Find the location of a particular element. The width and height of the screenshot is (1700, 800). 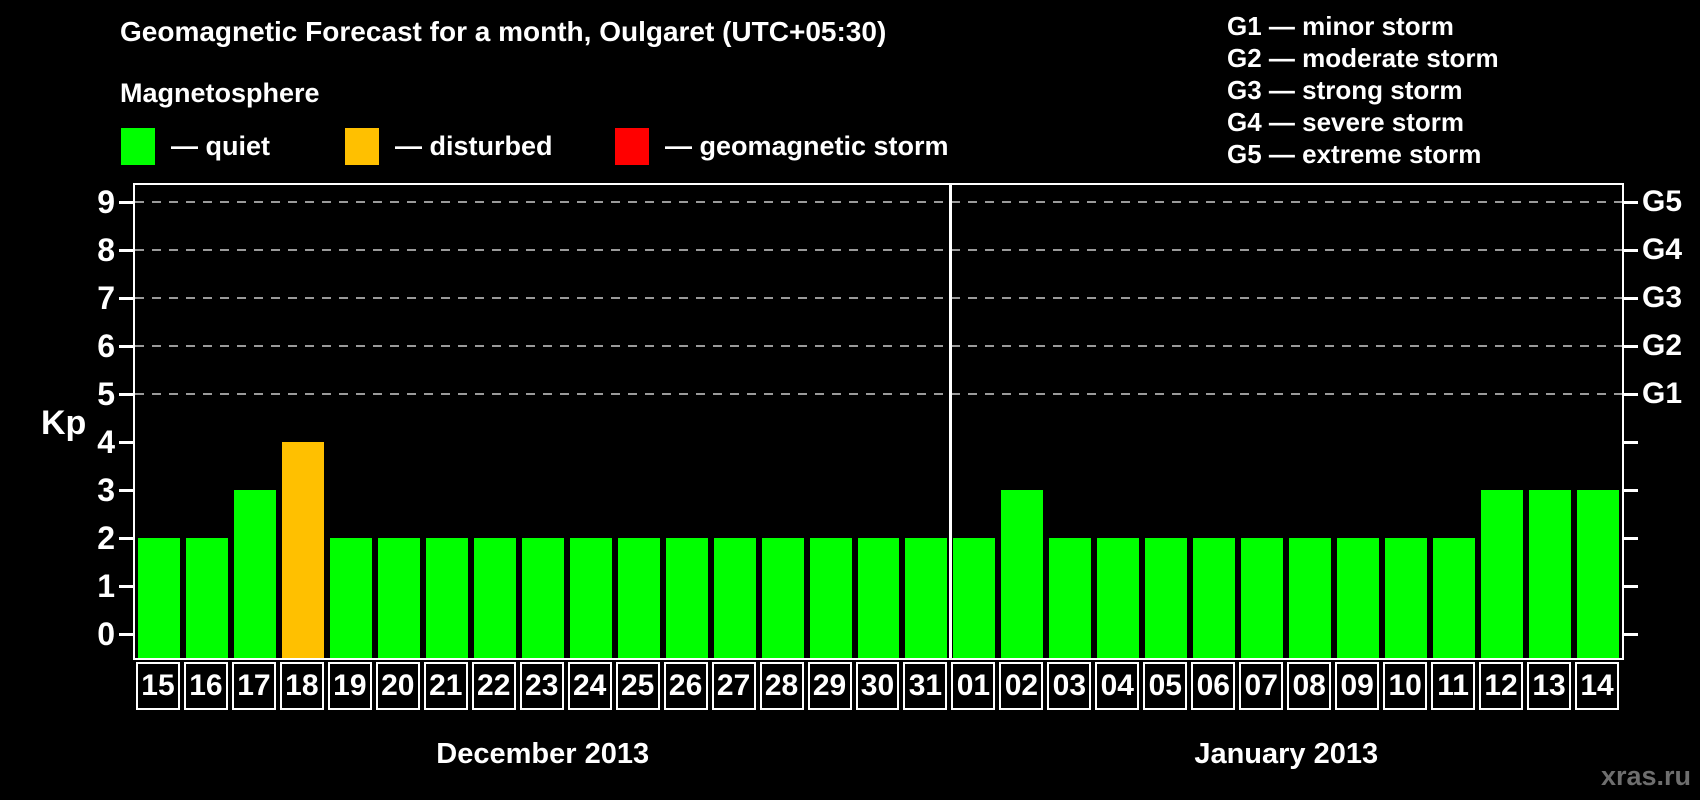

day-label-04: 04 is located at coordinates (1117, 686).